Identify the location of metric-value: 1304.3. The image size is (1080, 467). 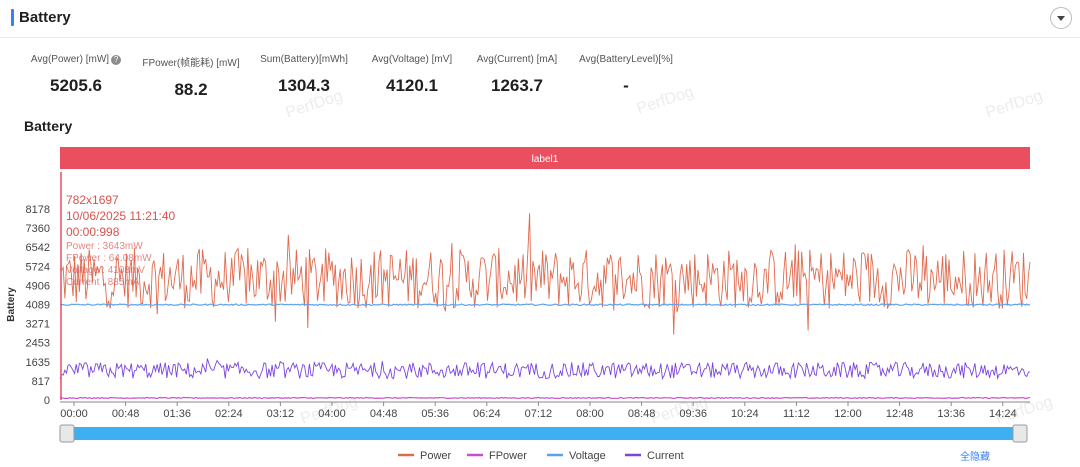
(304, 85).